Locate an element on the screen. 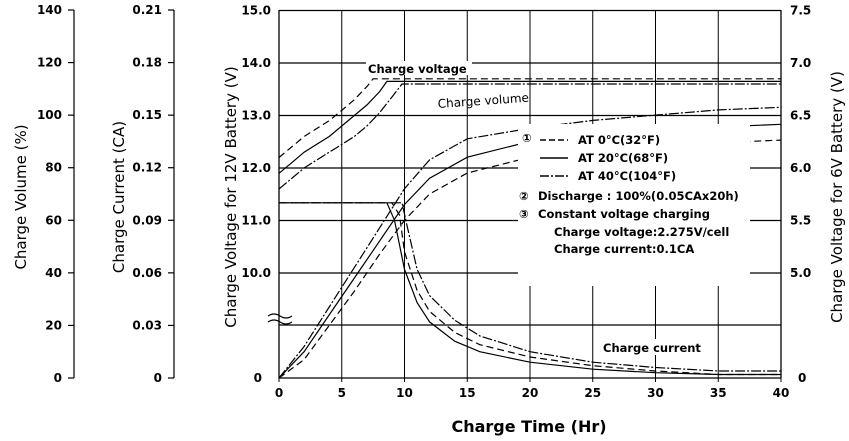 Image resolution: width=849 pixels, height=441 pixels. x-tick-label: 20 is located at coordinates (530, 393).